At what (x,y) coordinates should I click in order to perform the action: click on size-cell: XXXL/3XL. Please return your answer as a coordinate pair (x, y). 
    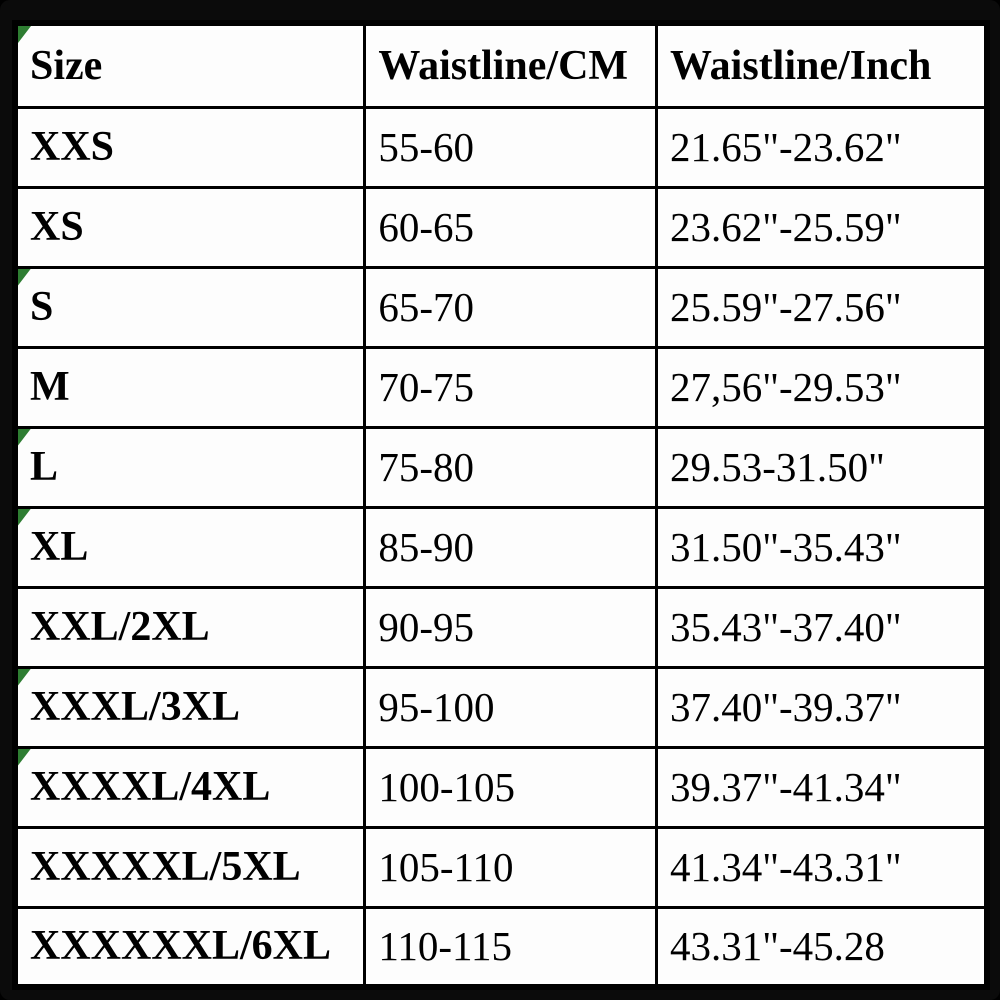
    Looking at the image, I should click on (190, 707).